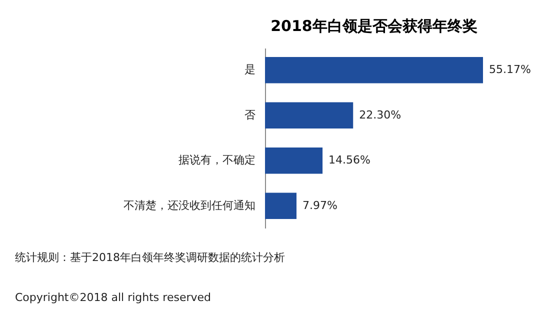 The width and height of the screenshot is (553, 323). Describe the element at coordinates (374, 26) in the screenshot. I see `chart-title: 2018年白领是否会获得年终奖` at that location.